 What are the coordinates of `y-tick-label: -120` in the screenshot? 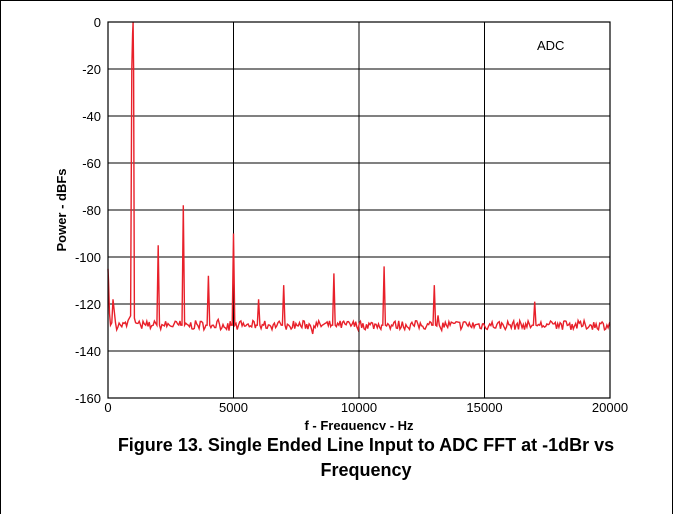 It's located at (88, 304).